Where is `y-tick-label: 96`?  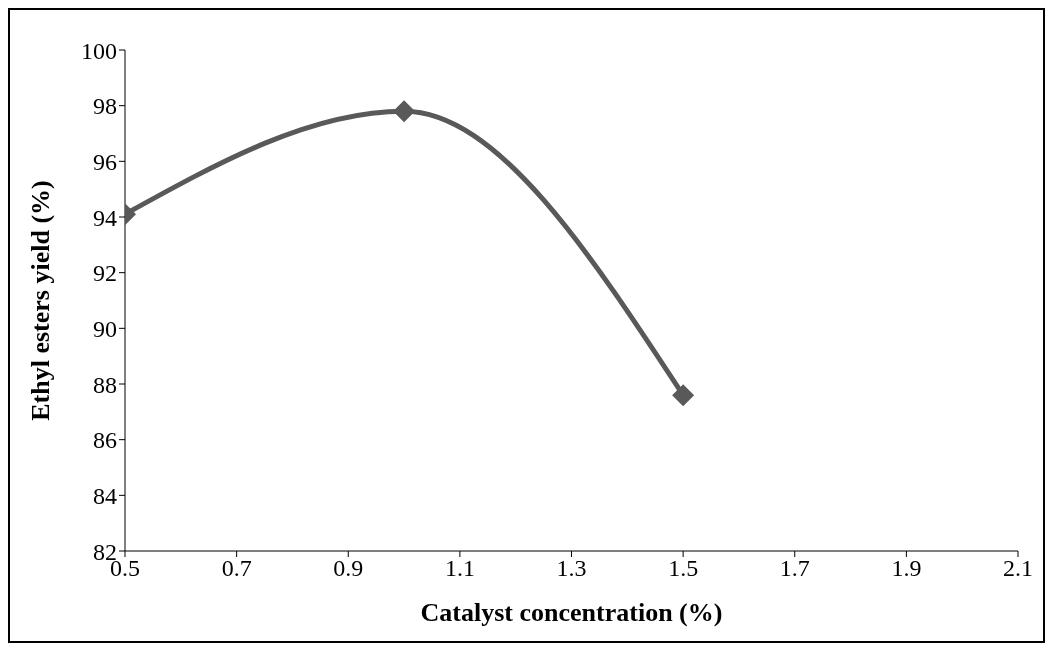 y-tick-label: 96 is located at coordinates (105, 161).